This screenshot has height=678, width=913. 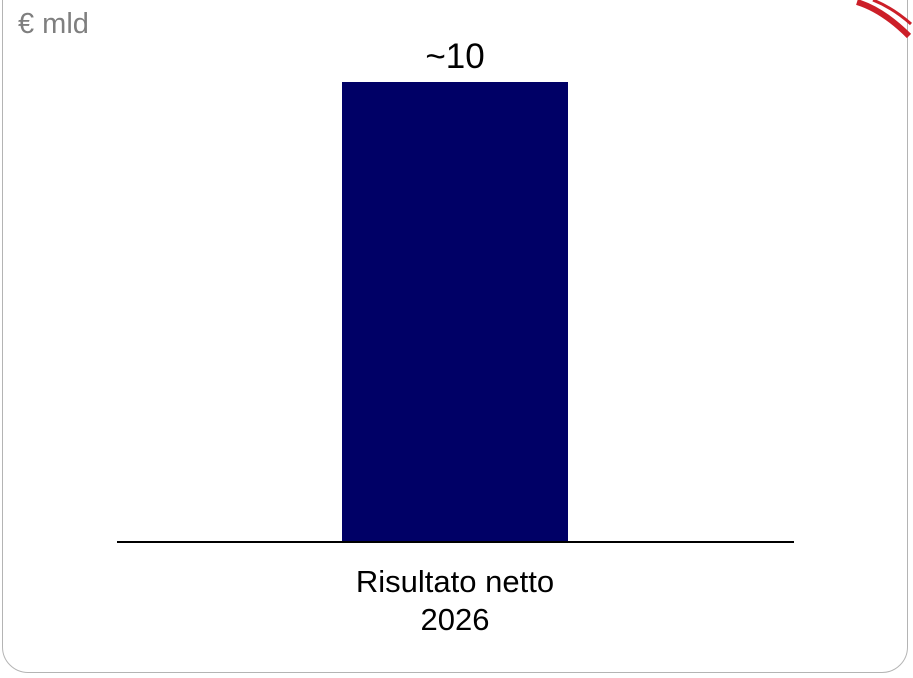 What do you see at coordinates (454, 56) in the screenshot?
I see `bar-value-label: ~10` at bounding box center [454, 56].